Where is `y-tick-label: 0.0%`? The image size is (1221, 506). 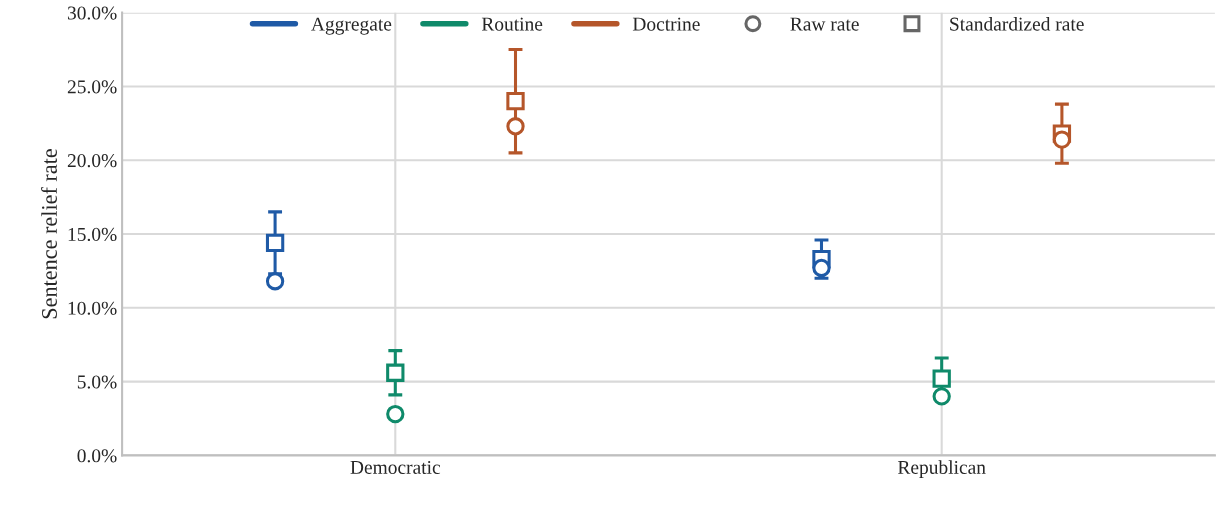 y-tick-label: 0.0% is located at coordinates (97, 456).